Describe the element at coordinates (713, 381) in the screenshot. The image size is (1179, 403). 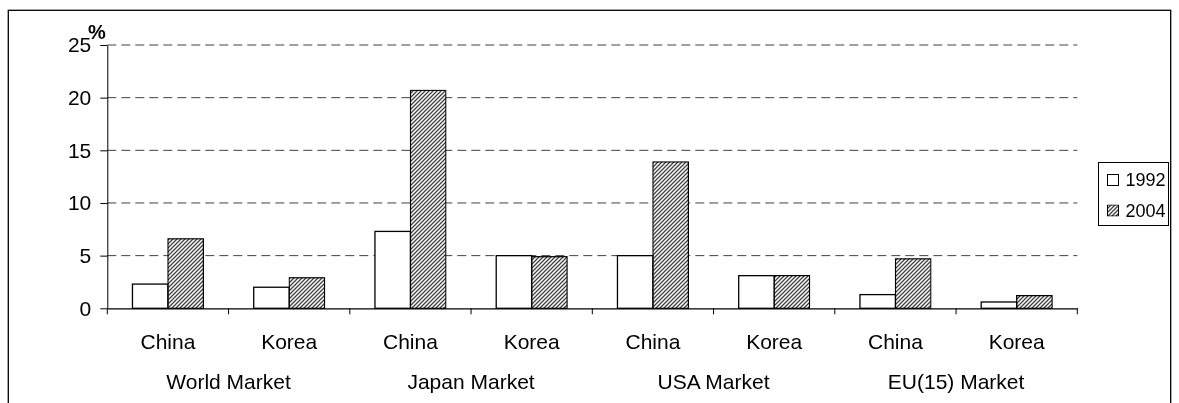
I see `text: USA Market` at that location.